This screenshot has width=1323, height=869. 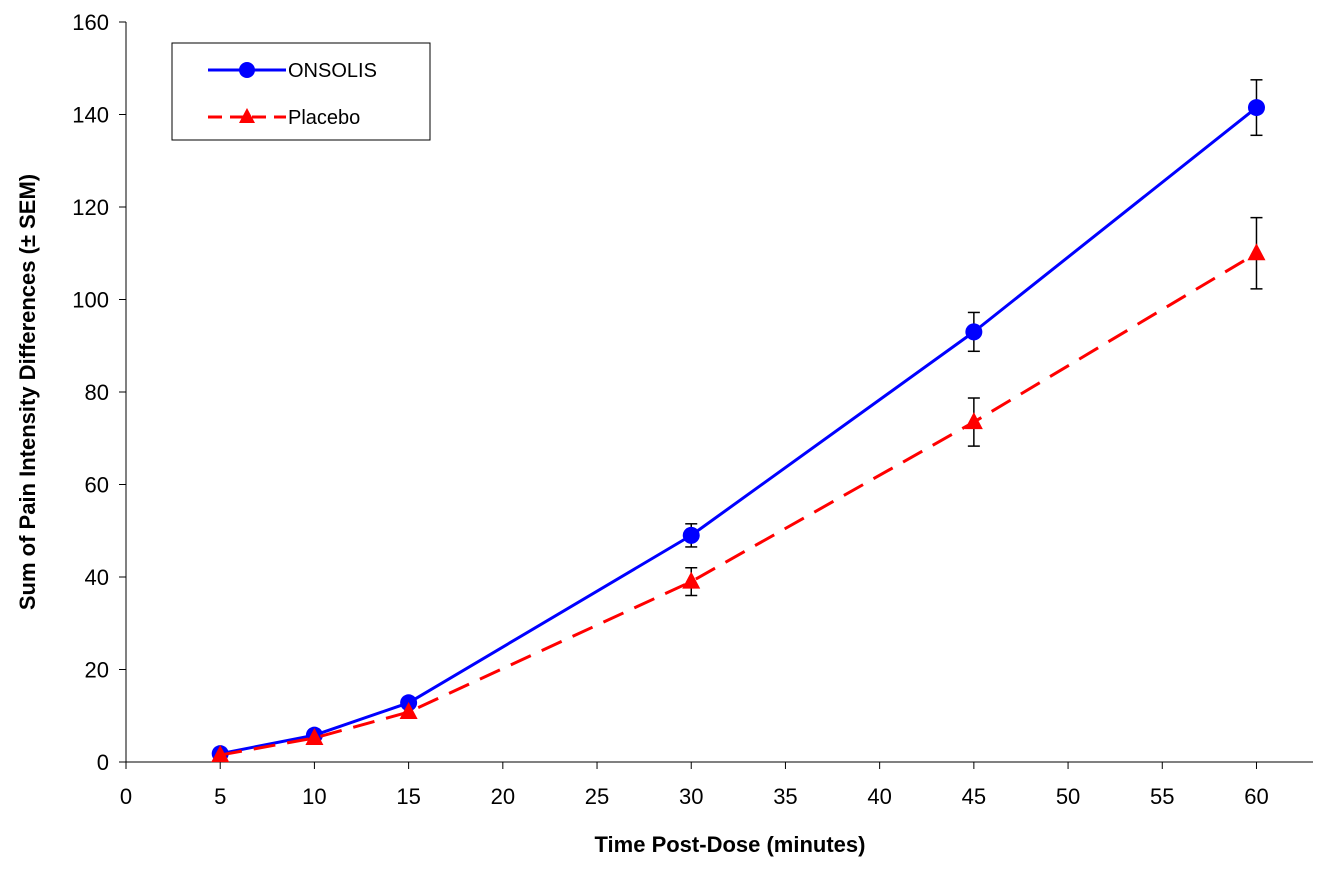 I want to click on y-tick-label: 140, so click(x=90, y=115).